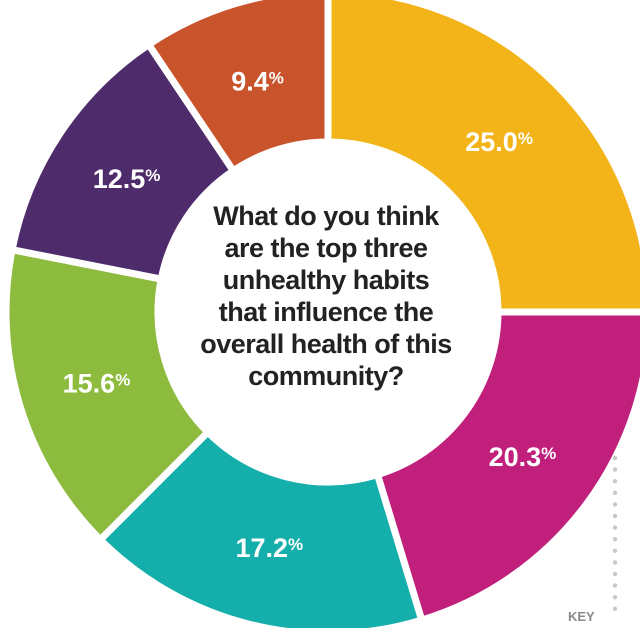 The width and height of the screenshot is (640, 628). What do you see at coordinates (581, 616) in the screenshot?
I see `key-label: KEY` at bounding box center [581, 616].